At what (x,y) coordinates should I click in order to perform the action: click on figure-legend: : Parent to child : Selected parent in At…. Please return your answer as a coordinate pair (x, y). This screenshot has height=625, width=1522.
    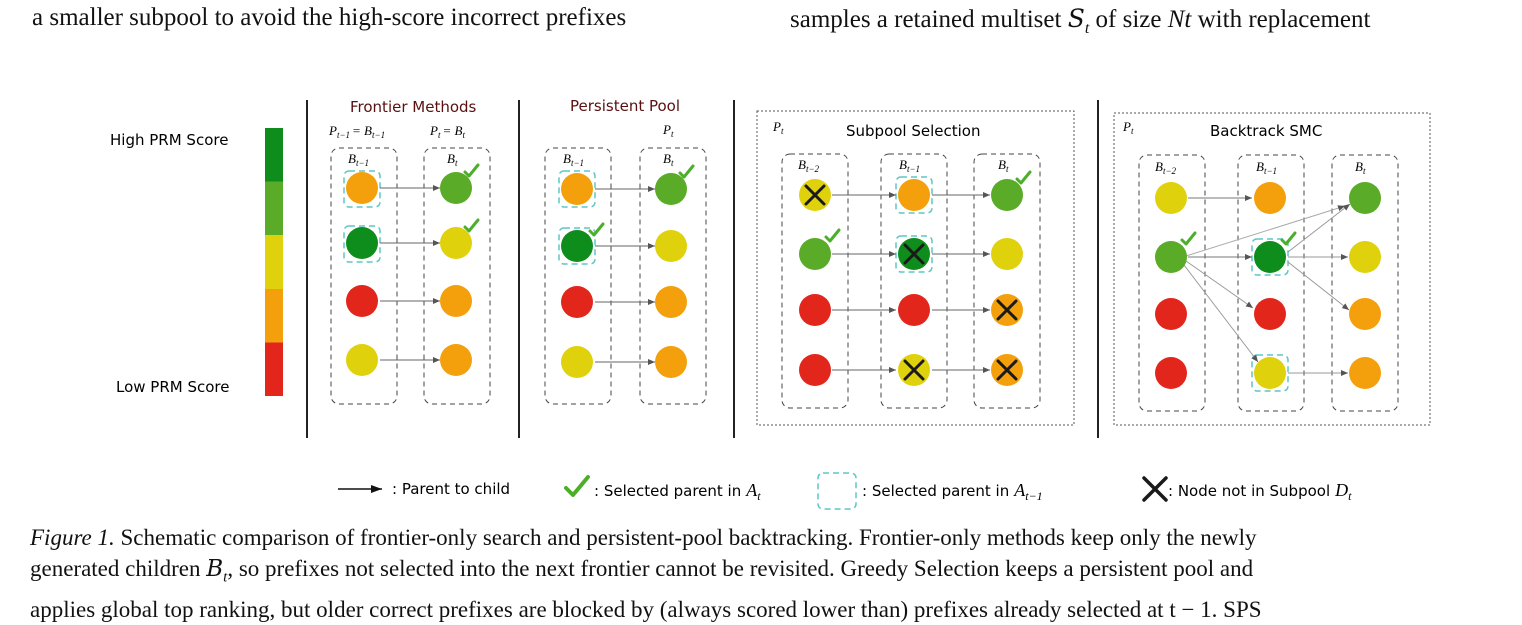
    Looking at the image, I should click on (845, 491).